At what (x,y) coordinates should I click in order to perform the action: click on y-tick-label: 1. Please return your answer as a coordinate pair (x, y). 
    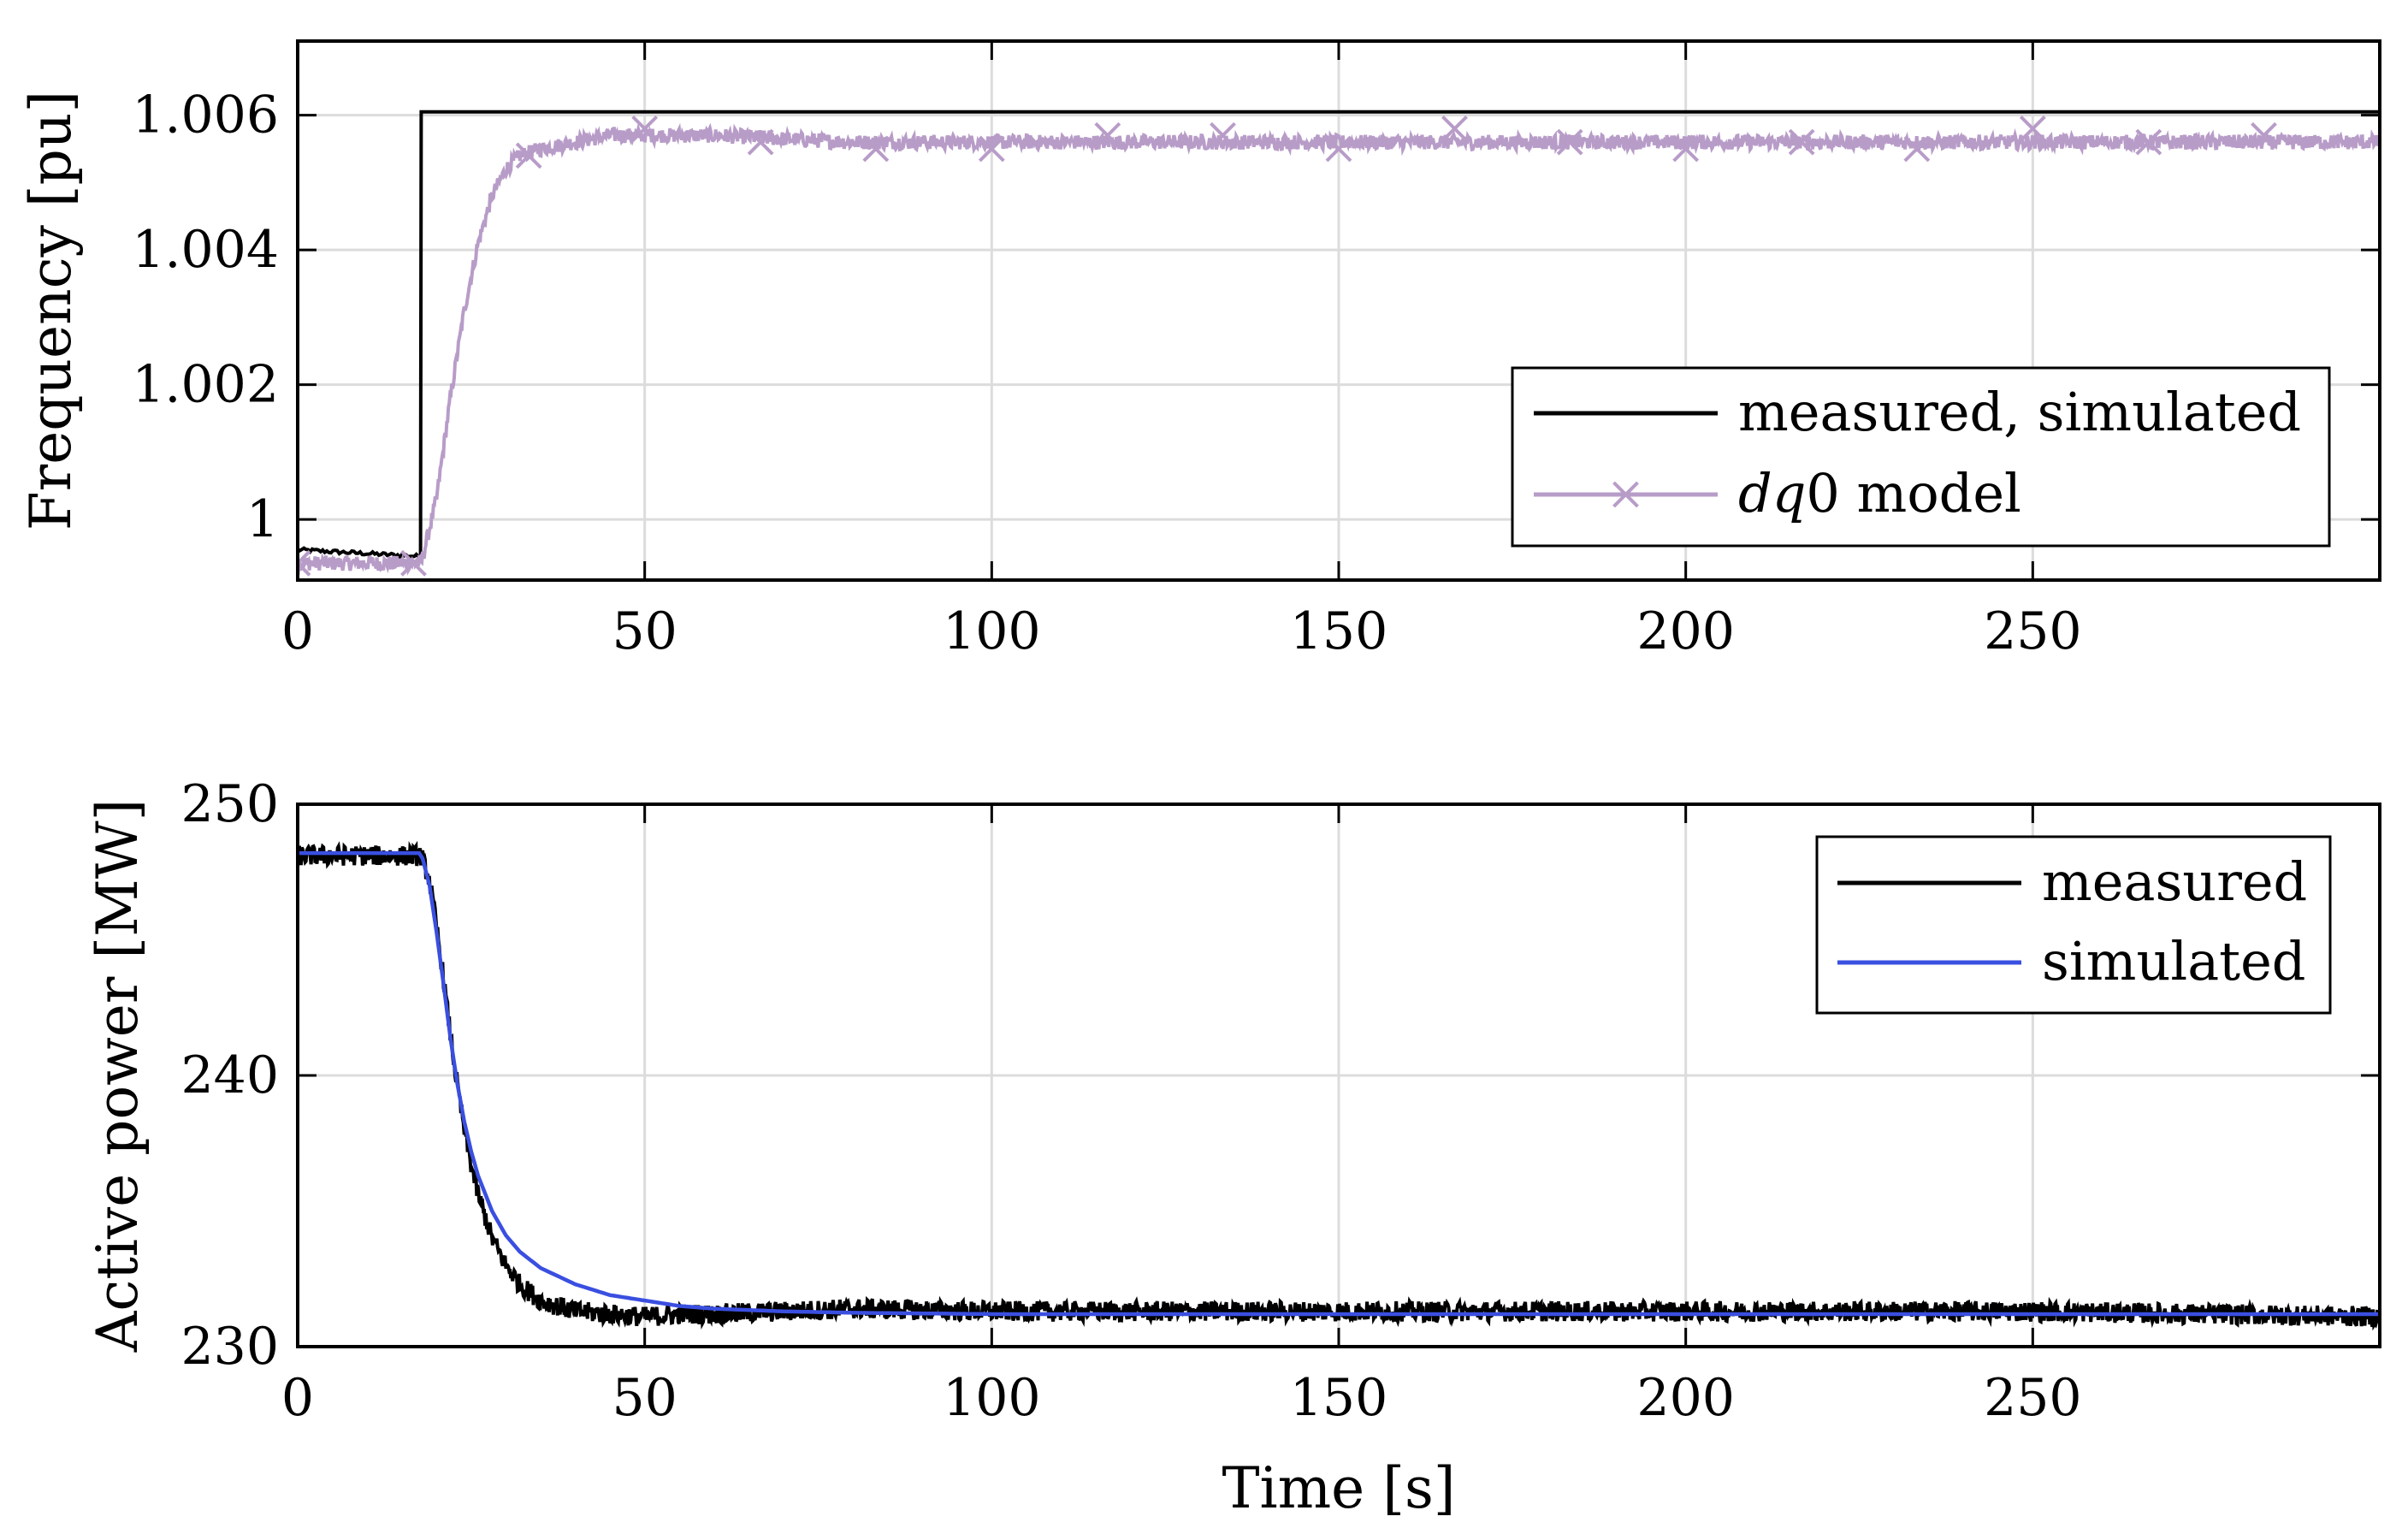
    Looking at the image, I should click on (262, 519).